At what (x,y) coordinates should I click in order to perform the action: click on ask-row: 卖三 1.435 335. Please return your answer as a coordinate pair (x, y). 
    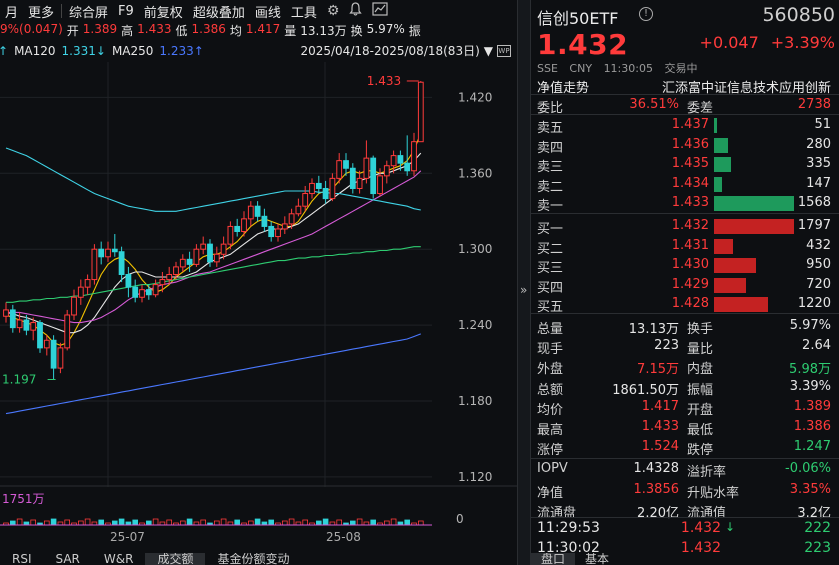
    Looking at the image, I should click on (685, 164).